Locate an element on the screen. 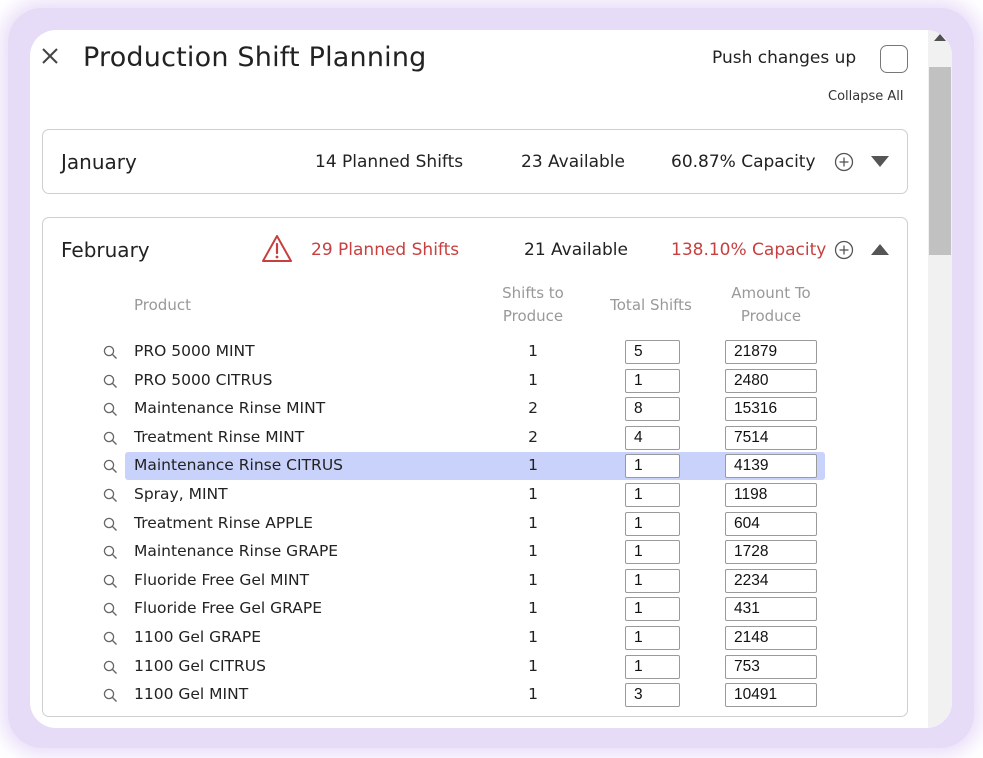 Image resolution: width=983 pixels, height=758 pixels. available-shifts: 21 Available is located at coordinates (576, 250).